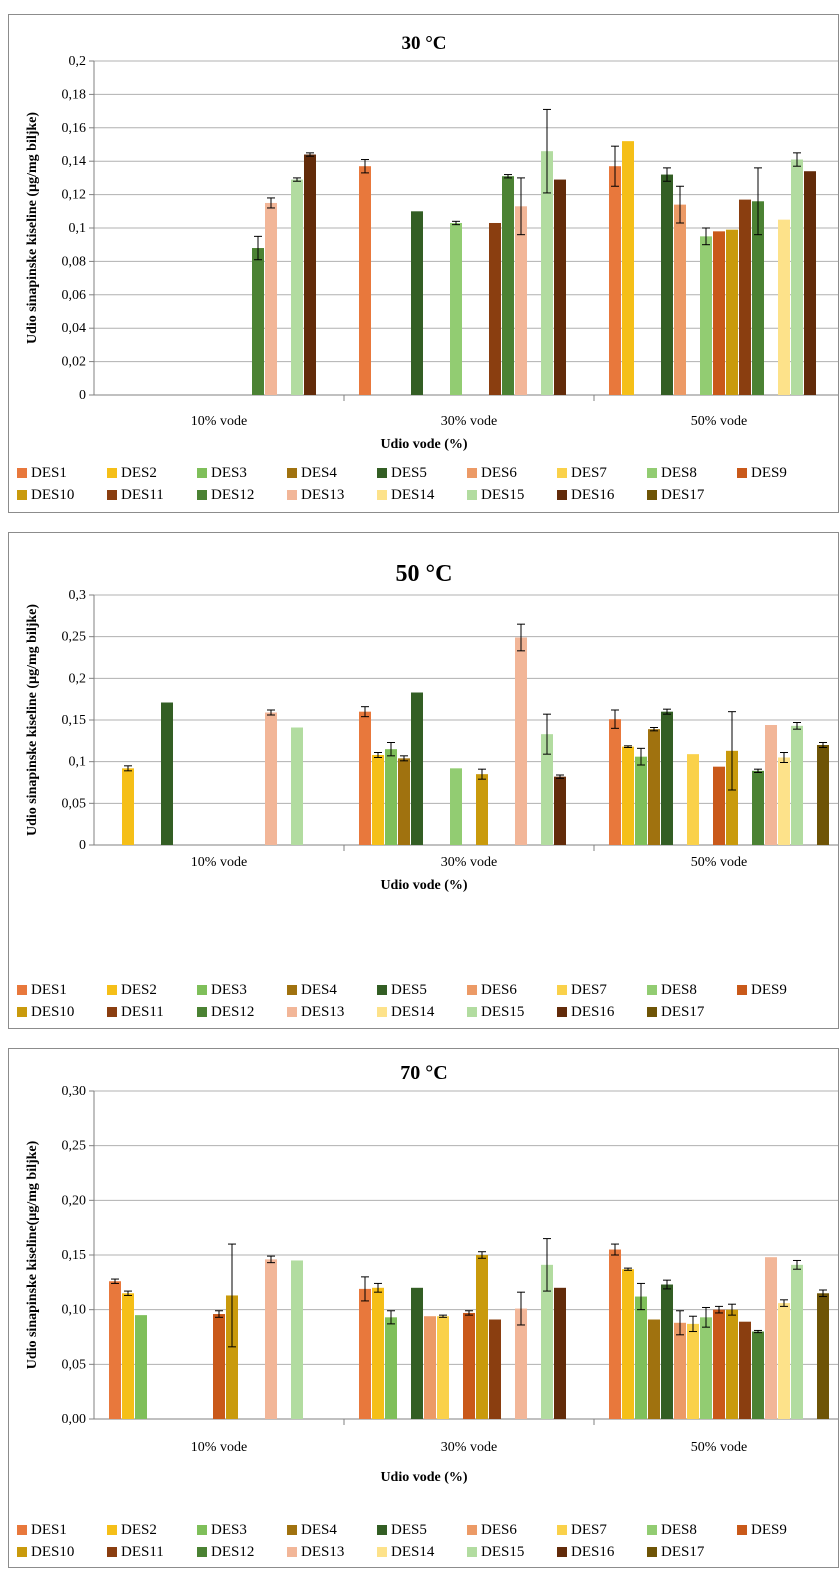 The height and width of the screenshot is (1573, 840). What do you see at coordinates (427, 1552) in the screenshot?
I see `legend-row: DES10 DES11 DES12 DES13 DES14 DES15 DES16 DES17` at bounding box center [427, 1552].